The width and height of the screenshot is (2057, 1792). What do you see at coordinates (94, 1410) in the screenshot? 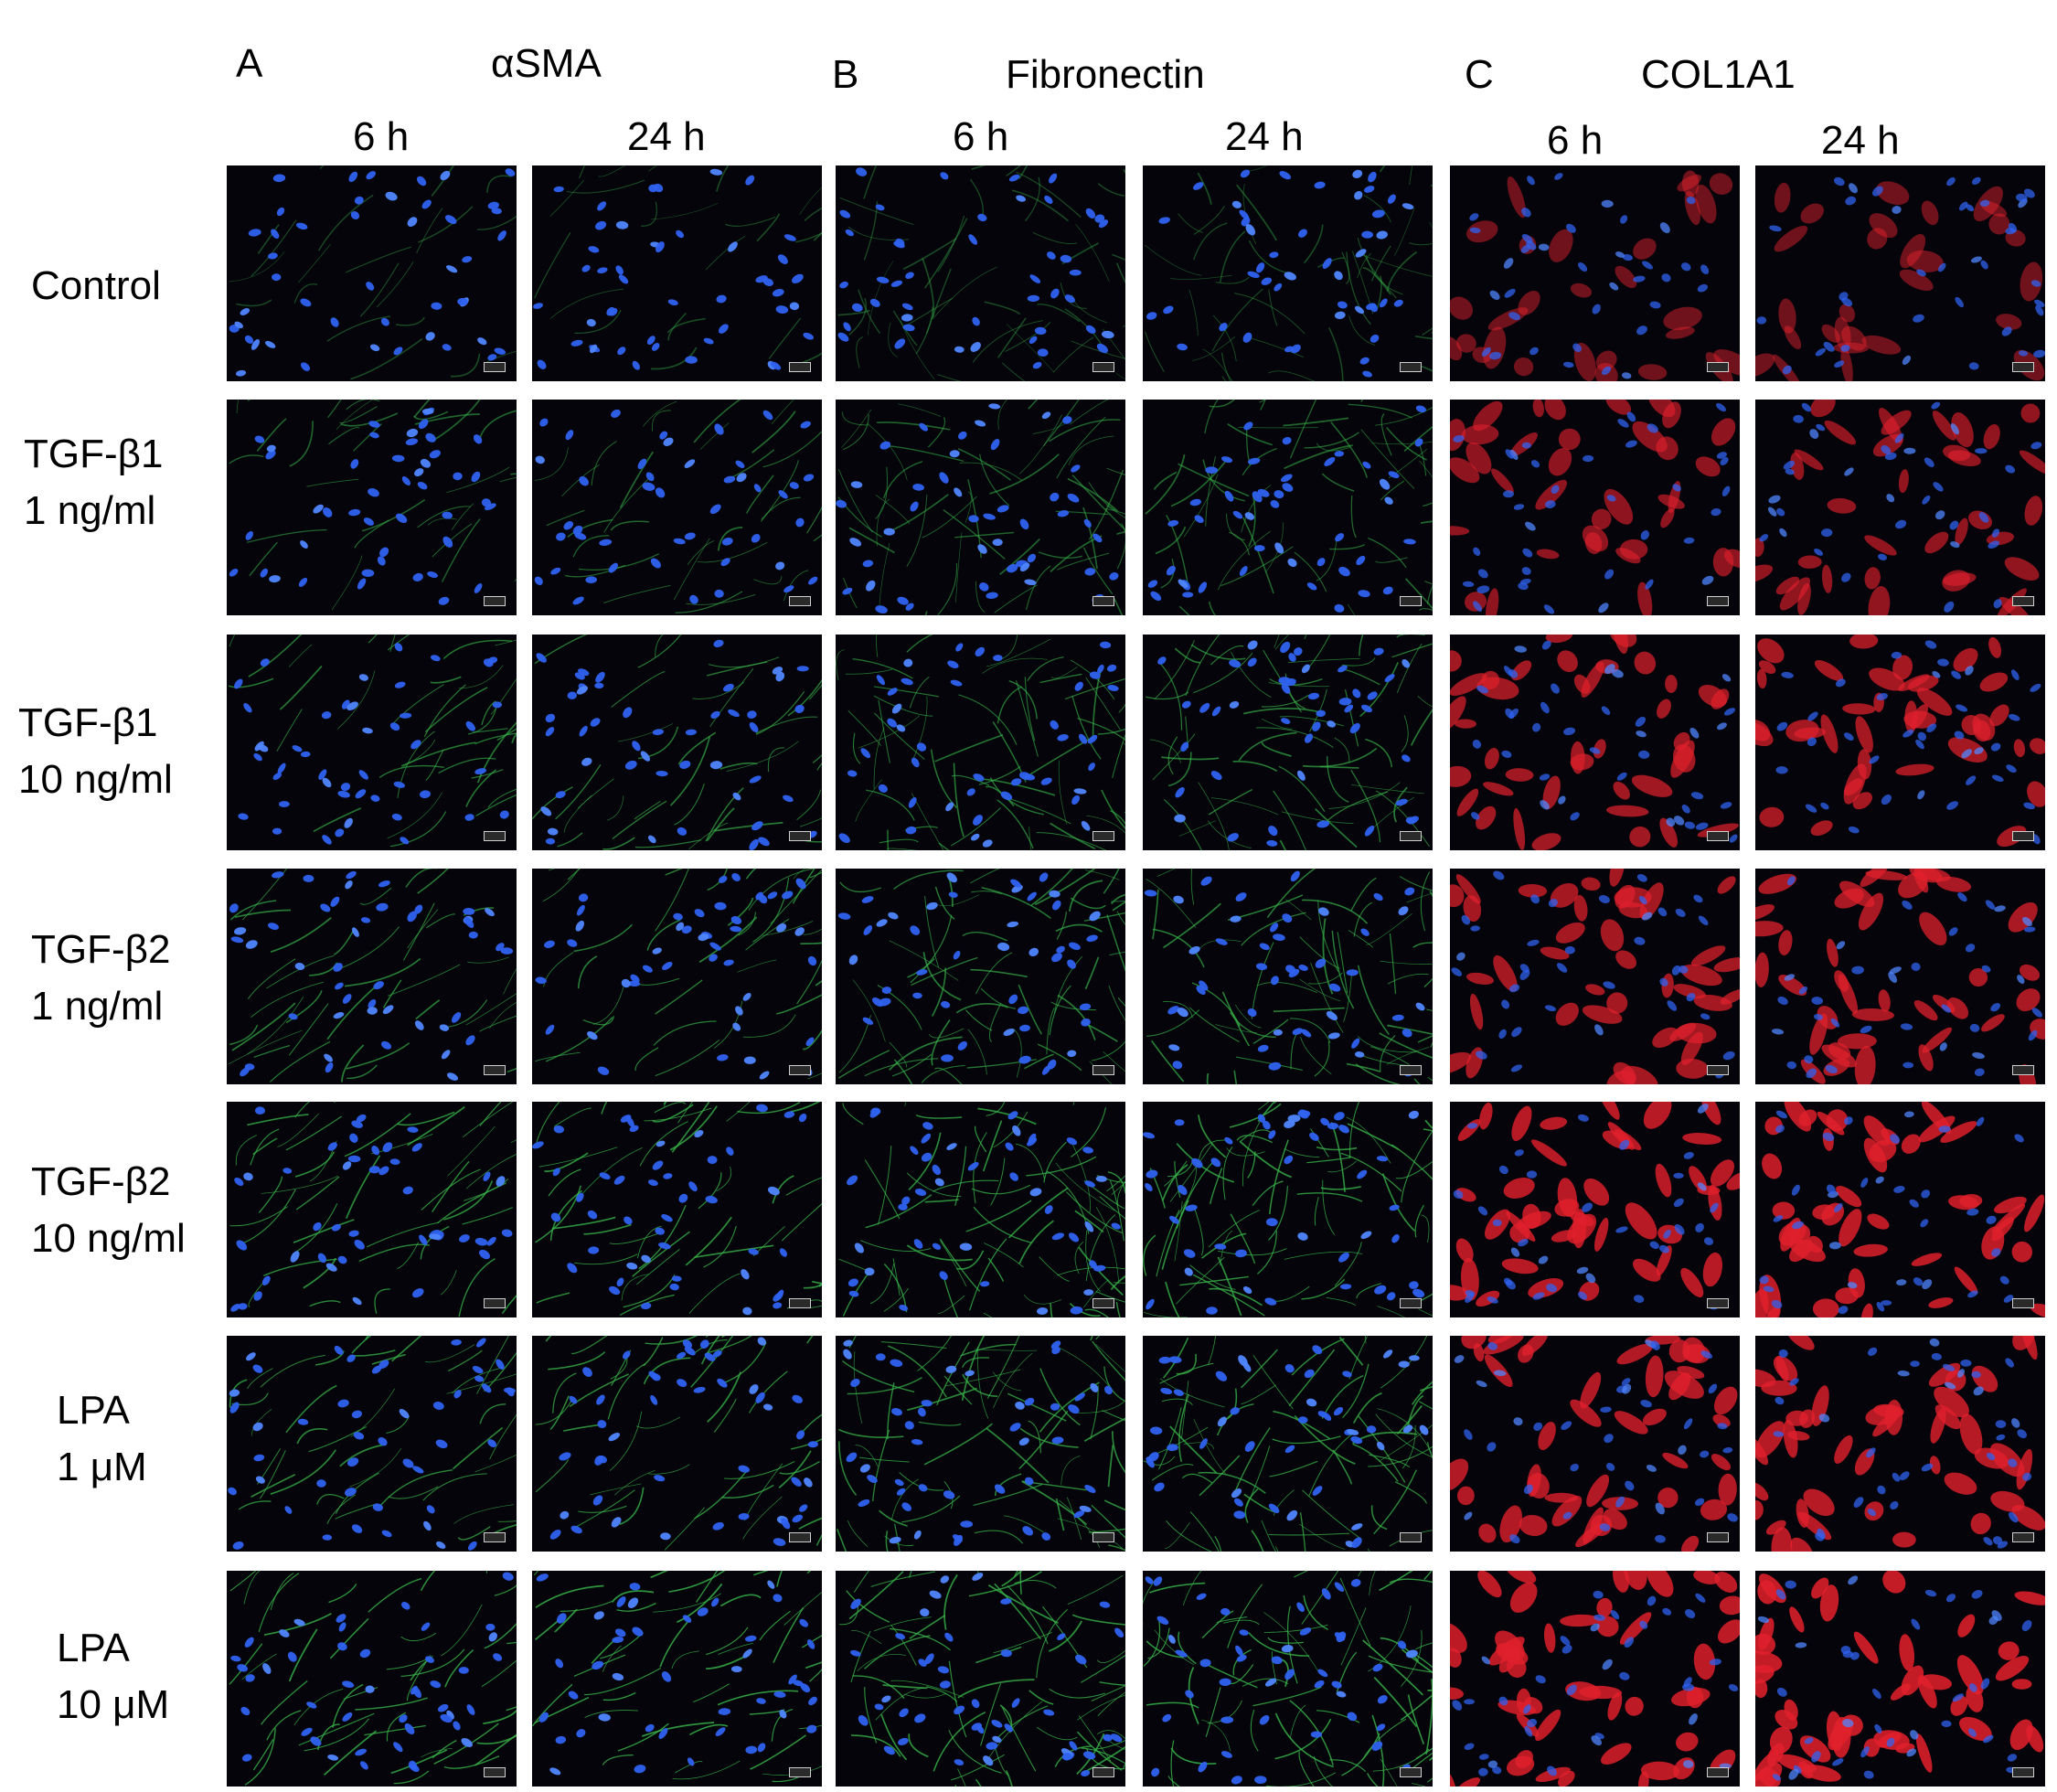
I see `row-label-line1: LPA` at bounding box center [94, 1410].